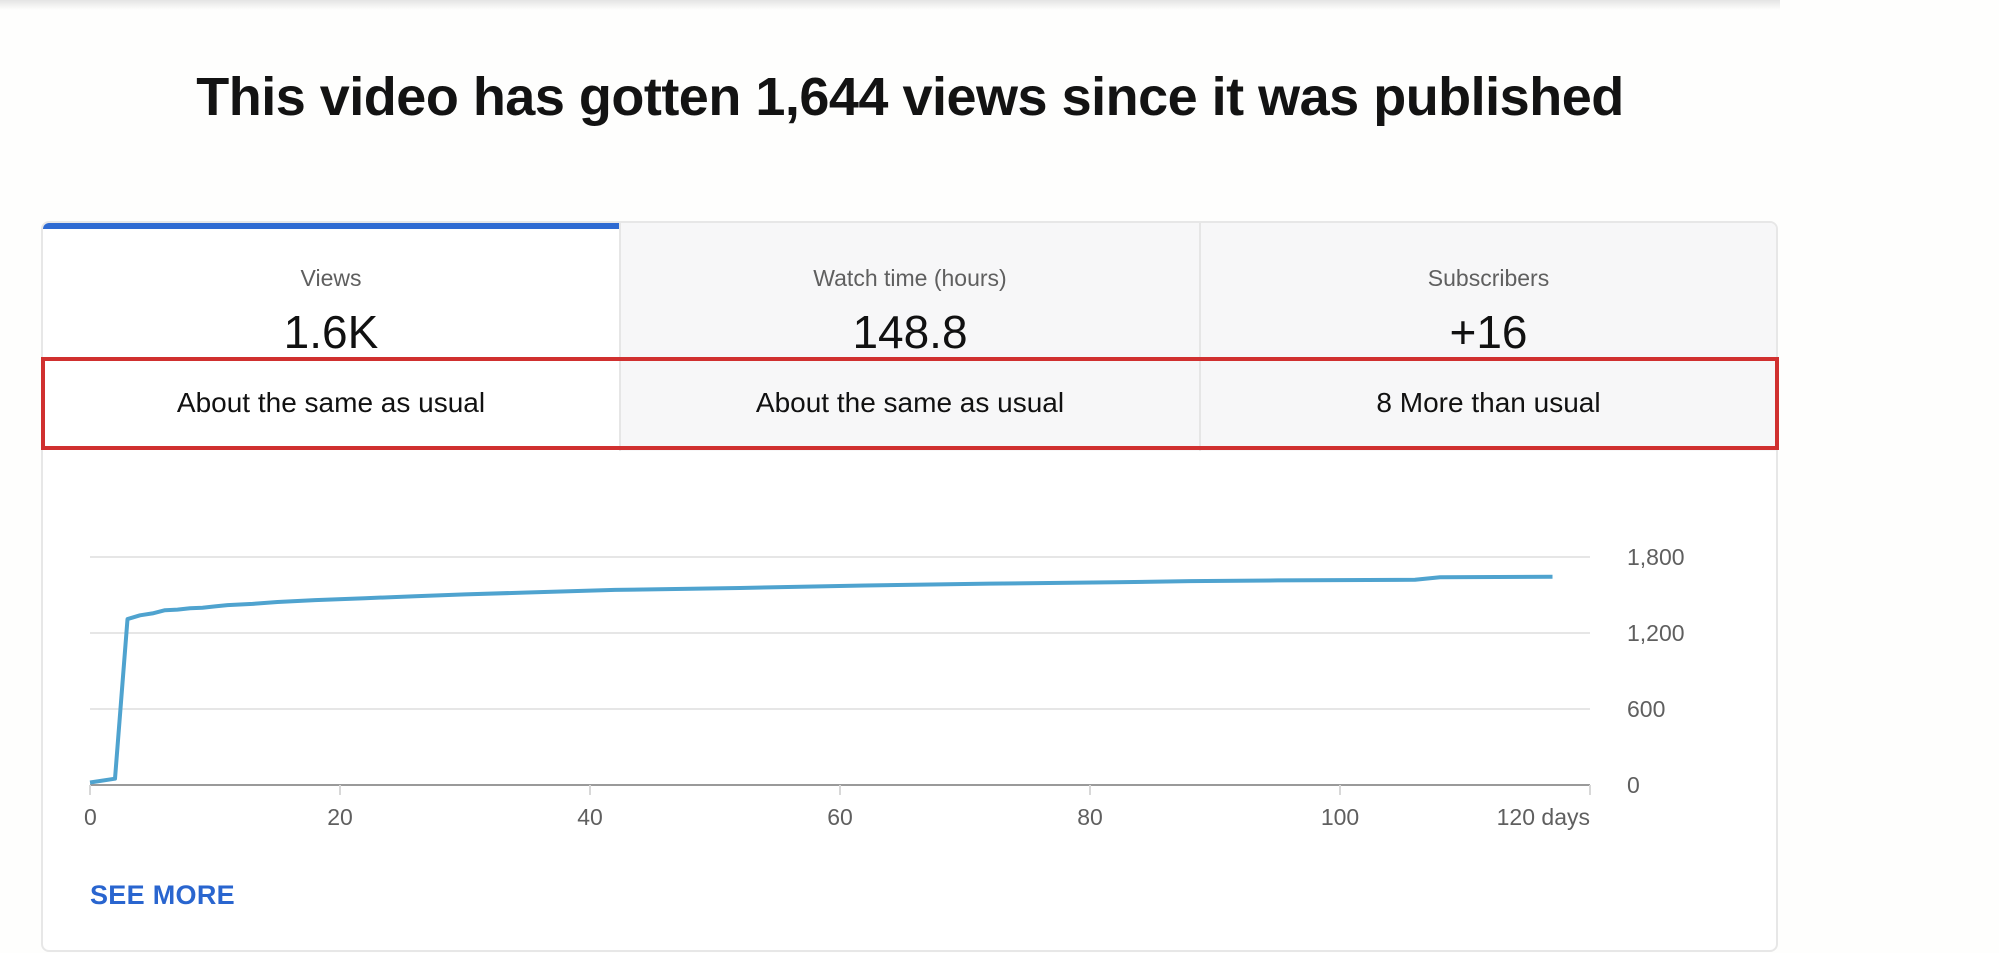 This screenshot has height=953, width=1999. I want to click on tab-value: 1.6K, so click(331, 332).